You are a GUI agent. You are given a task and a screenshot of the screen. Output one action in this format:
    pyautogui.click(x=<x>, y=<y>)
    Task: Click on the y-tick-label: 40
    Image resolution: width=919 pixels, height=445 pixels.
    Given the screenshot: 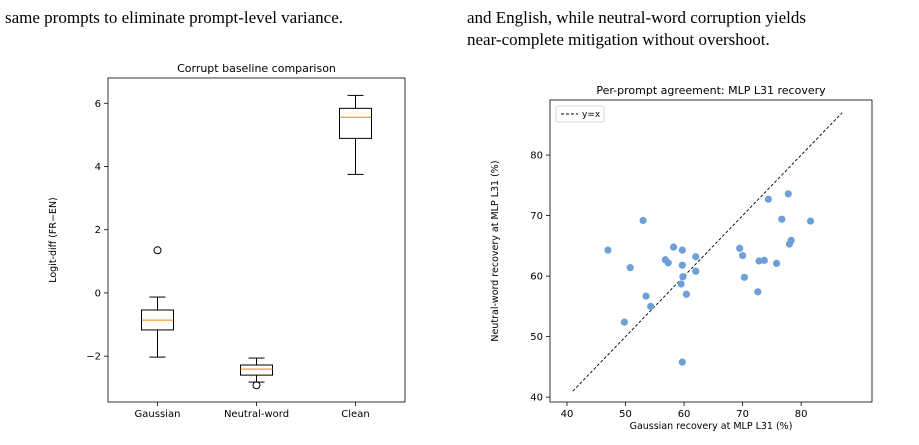 What is the action you would take?
    pyautogui.click(x=536, y=398)
    